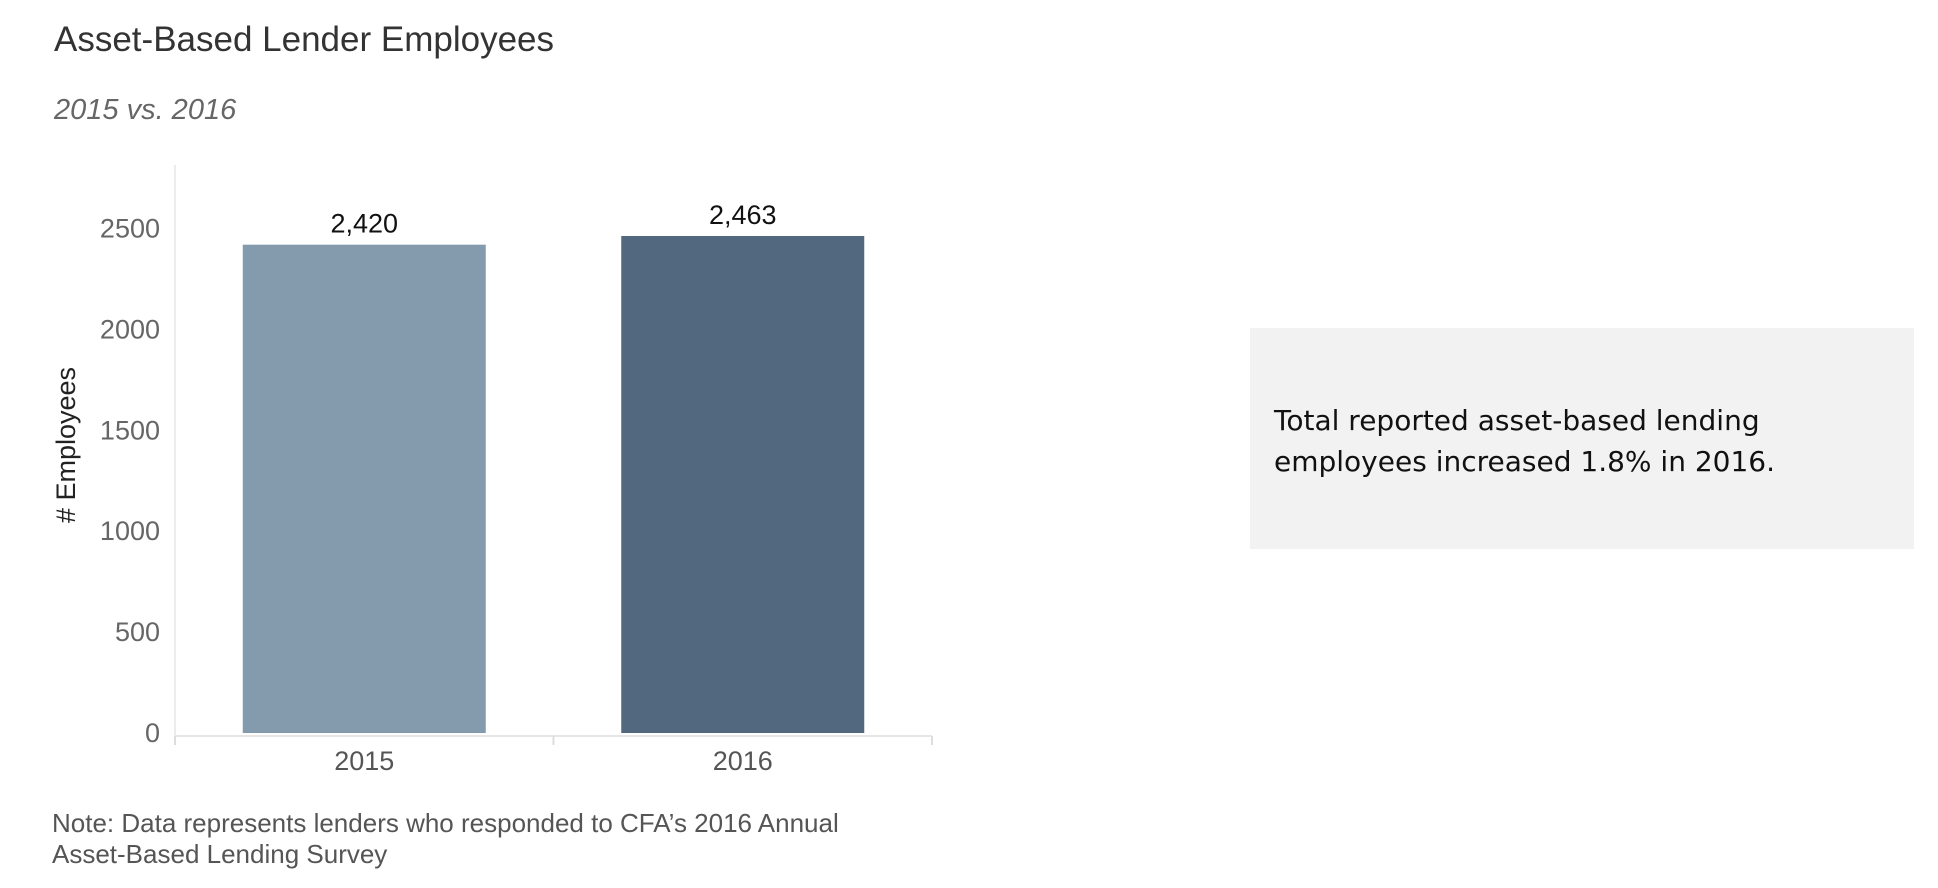 Image resolution: width=1938 pixels, height=888 pixels. What do you see at coordinates (364, 761) in the screenshot?
I see `x-tick-label: 2015` at bounding box center [364, 761].